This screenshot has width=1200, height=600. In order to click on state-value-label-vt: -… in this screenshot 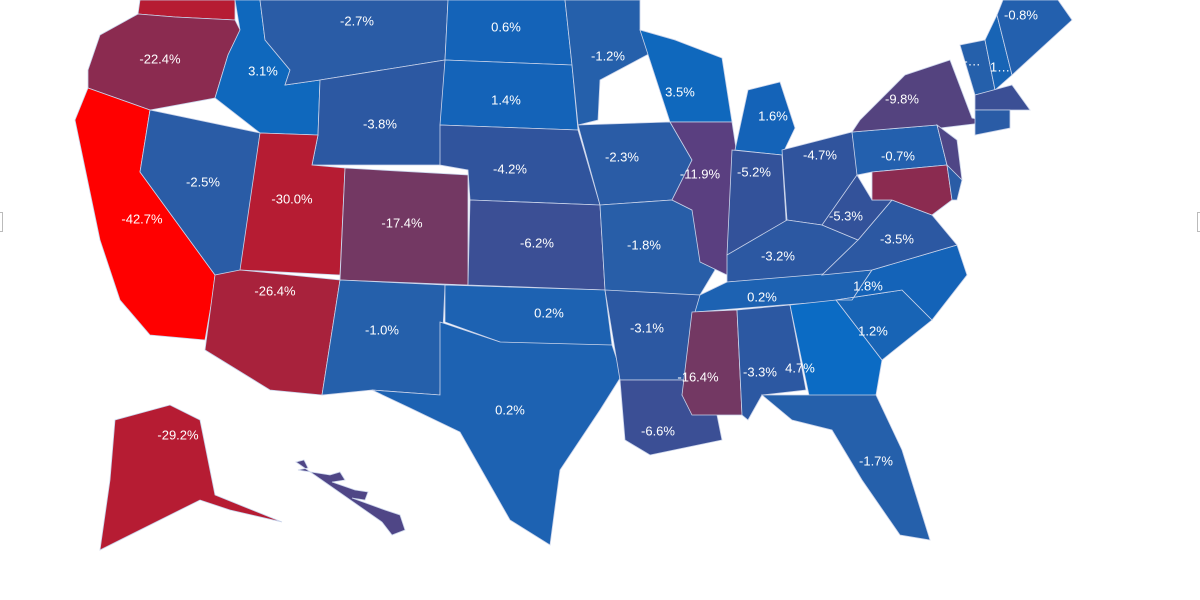, I will do `click(971, 60)`.